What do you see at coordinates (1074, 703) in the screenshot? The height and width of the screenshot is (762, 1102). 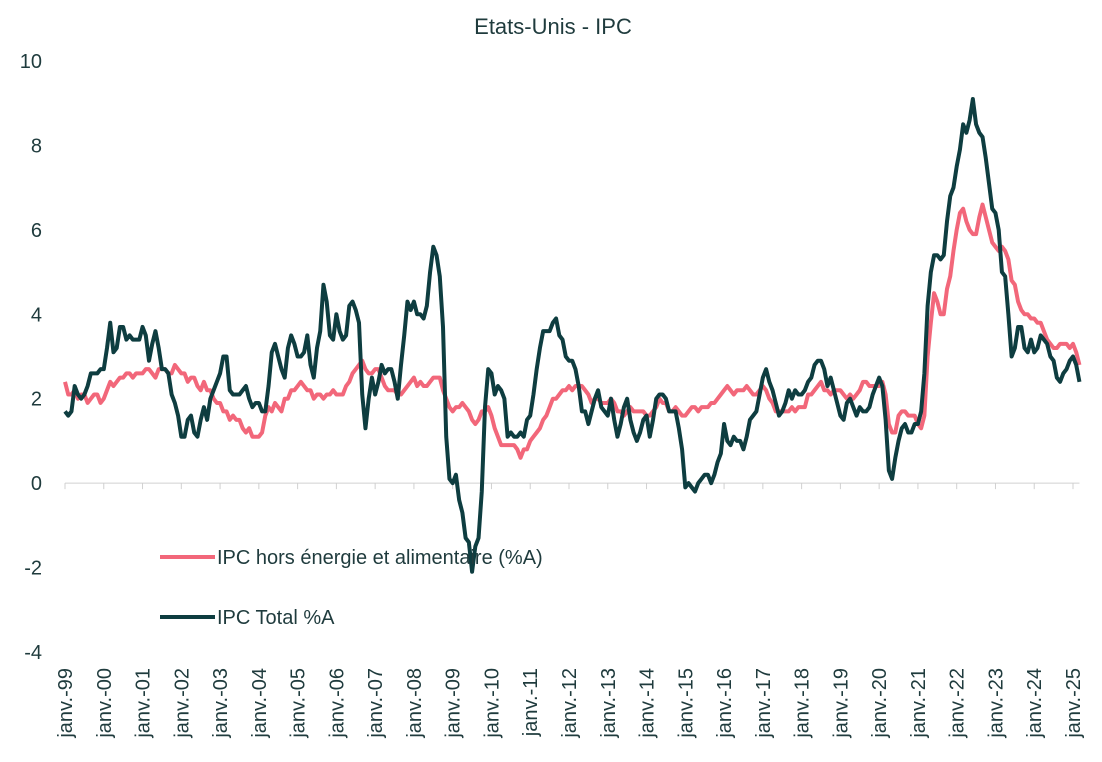 I see `x-tick-label: janv.-25` at bounding box center [1074, 703].